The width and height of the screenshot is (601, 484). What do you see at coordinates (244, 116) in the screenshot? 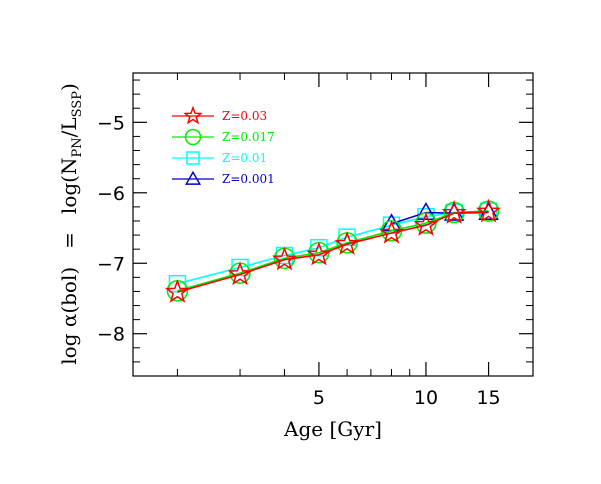
I see `legend-label: Z=0.03` at bounding box center [244, 116].